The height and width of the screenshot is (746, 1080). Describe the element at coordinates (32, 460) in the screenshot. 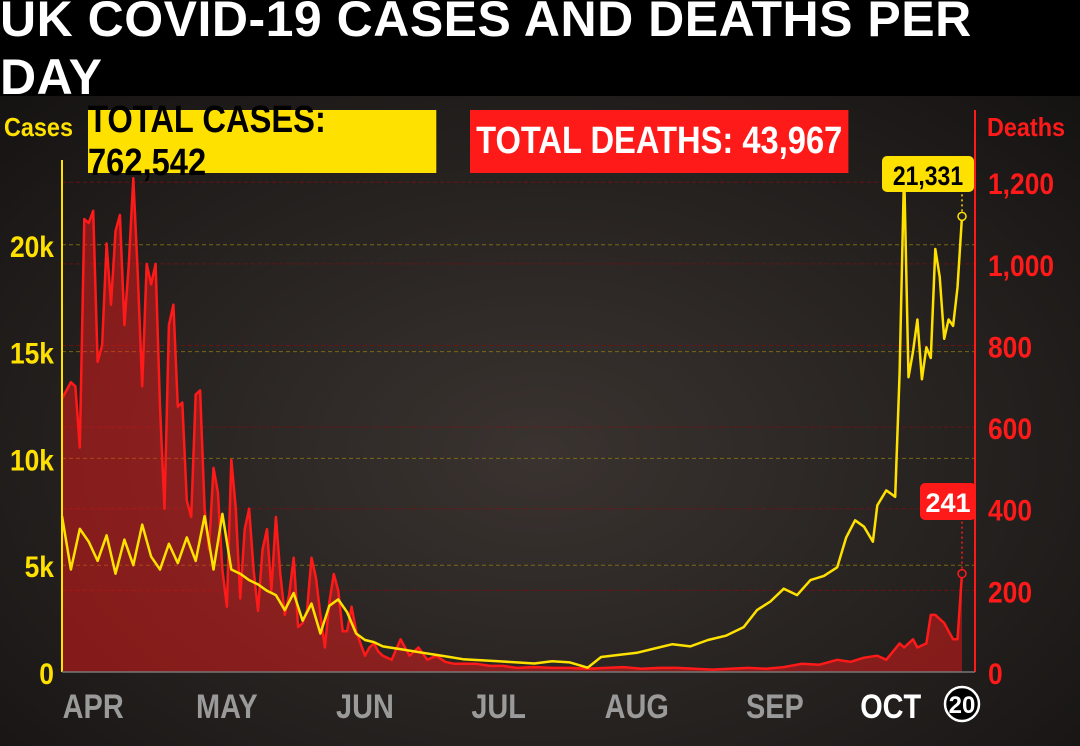

I see `y-left-tick-label: 10k` at that location.